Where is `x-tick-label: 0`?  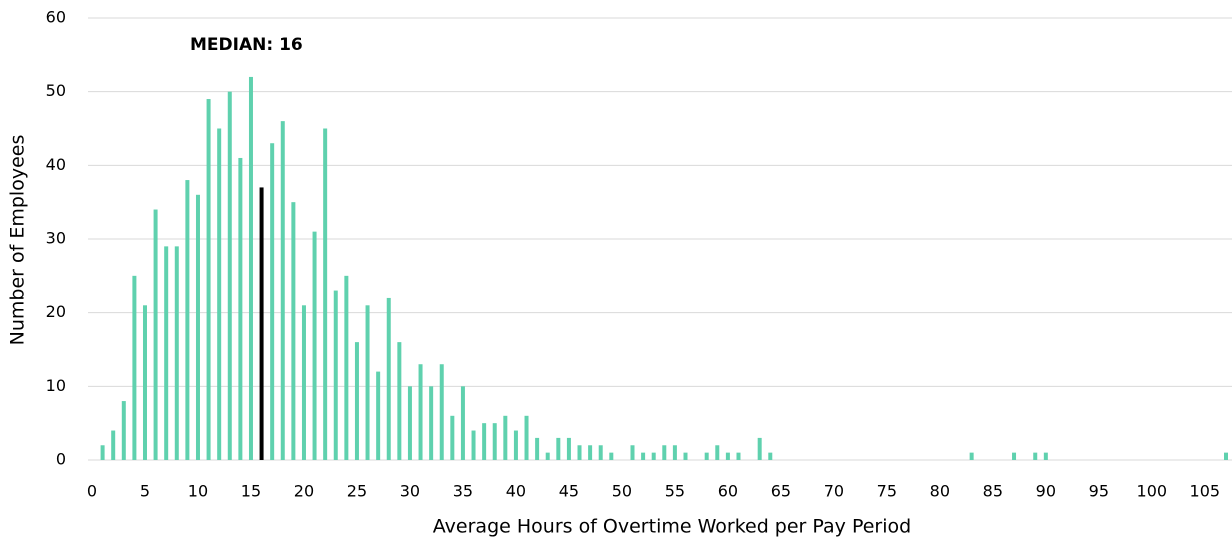 x-tick-label: 0 is located at coordinates (92, 491).